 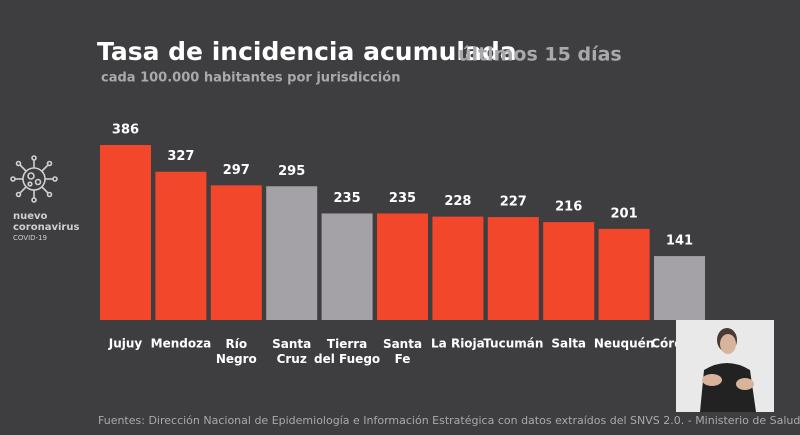 What do you see at coordinates (679, 241) in the screenshot?
I see `value-label: 141` at bounding box center [679, 241].